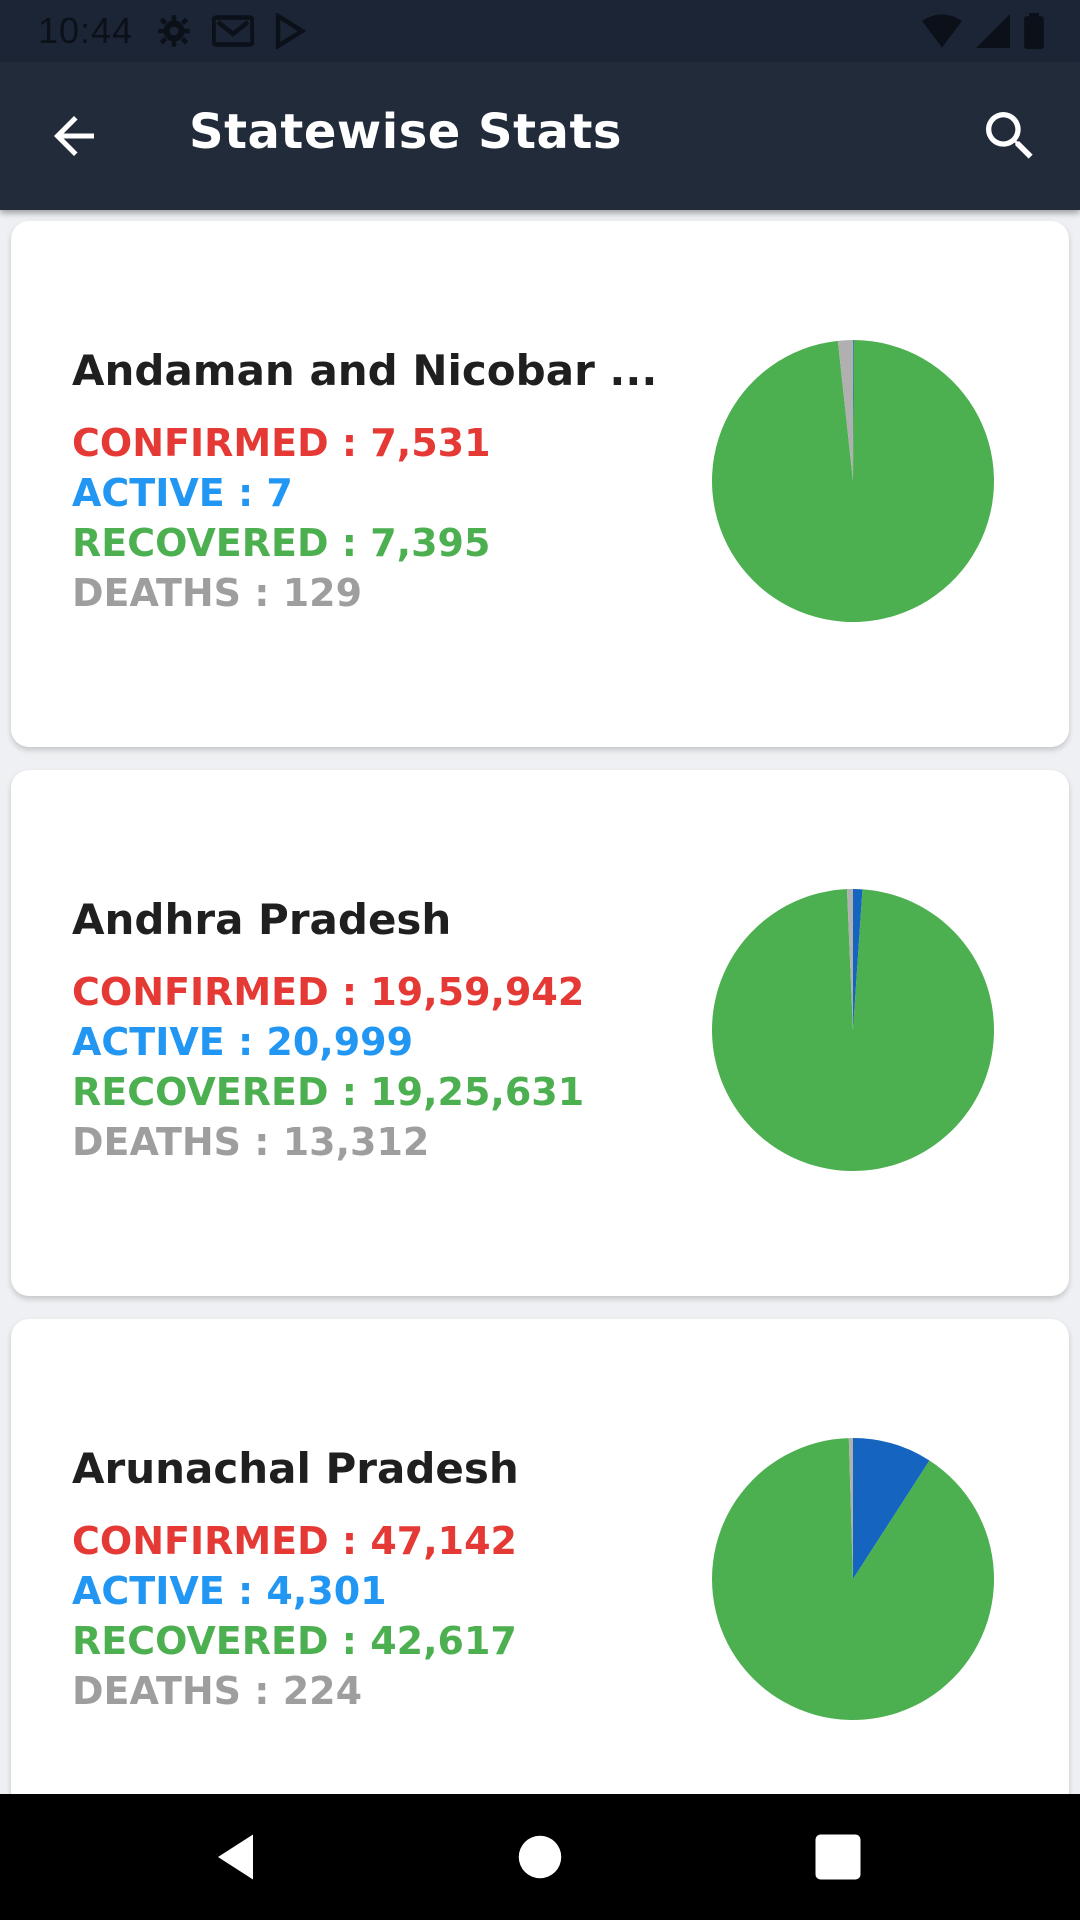 Image resolution: width=1080 pixels, height=1920 pixels. I want to click on status-bar: 10:44, so click(540, 31).